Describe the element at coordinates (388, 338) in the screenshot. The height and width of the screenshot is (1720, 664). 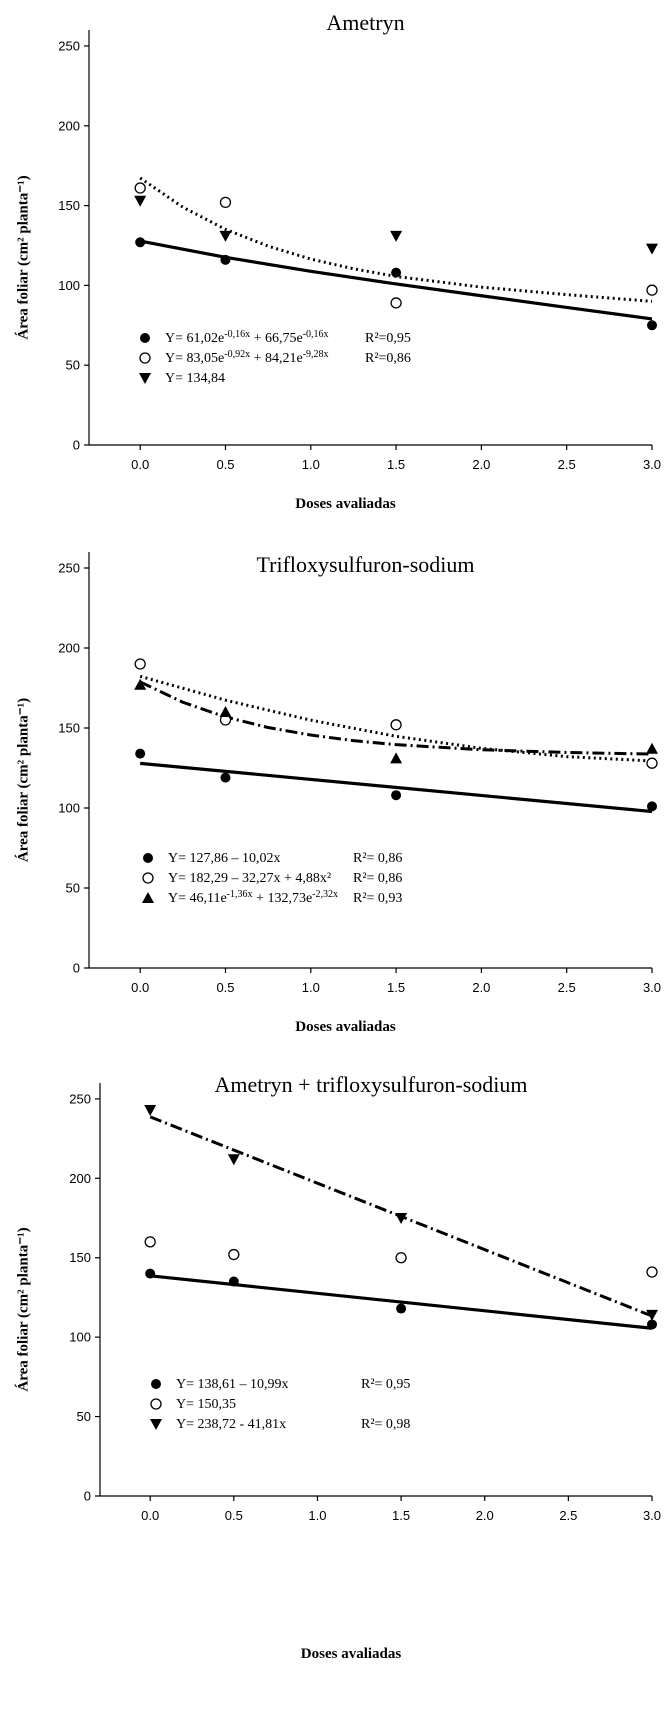
I see `legend-r-squared: R²=0,95` at that location.